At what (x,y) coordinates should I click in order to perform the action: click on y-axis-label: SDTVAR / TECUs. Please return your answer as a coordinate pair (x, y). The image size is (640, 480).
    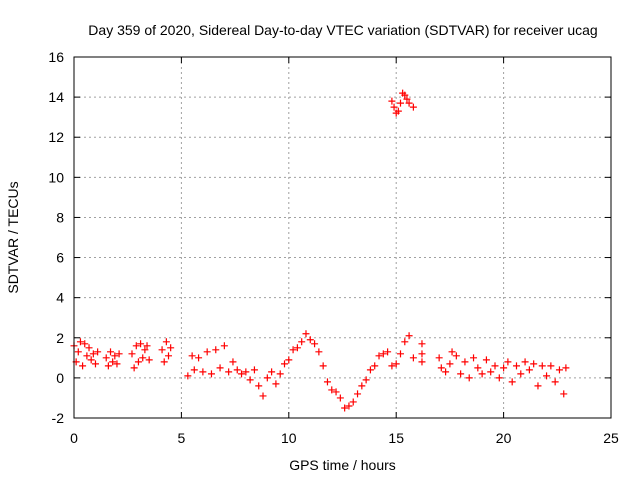
    Looking at the image, I should click on (13, 237).